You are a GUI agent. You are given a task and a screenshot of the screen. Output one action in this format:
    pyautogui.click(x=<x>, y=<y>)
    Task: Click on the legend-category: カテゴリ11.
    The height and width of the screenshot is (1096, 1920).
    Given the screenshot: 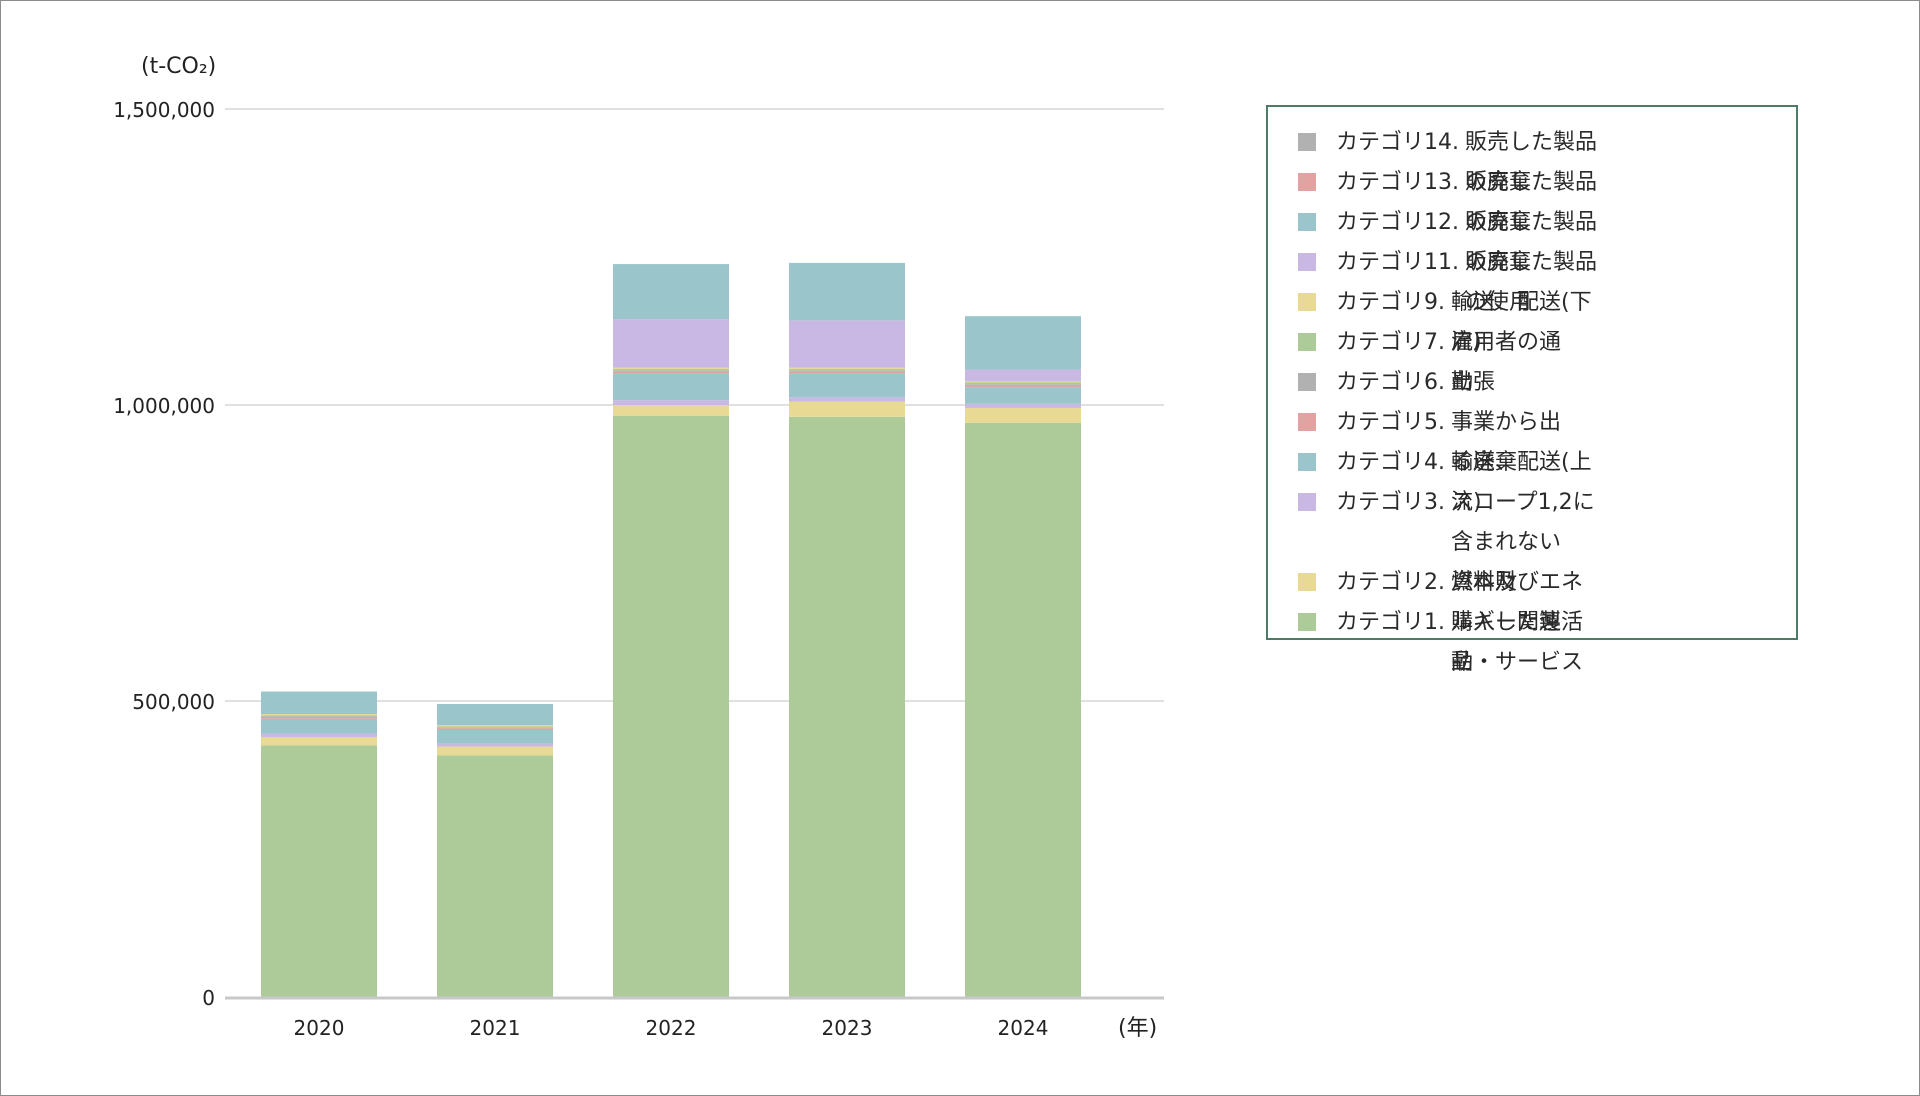 What is the action you would take?
    pyautogui.click(x=1397, y=262)
    